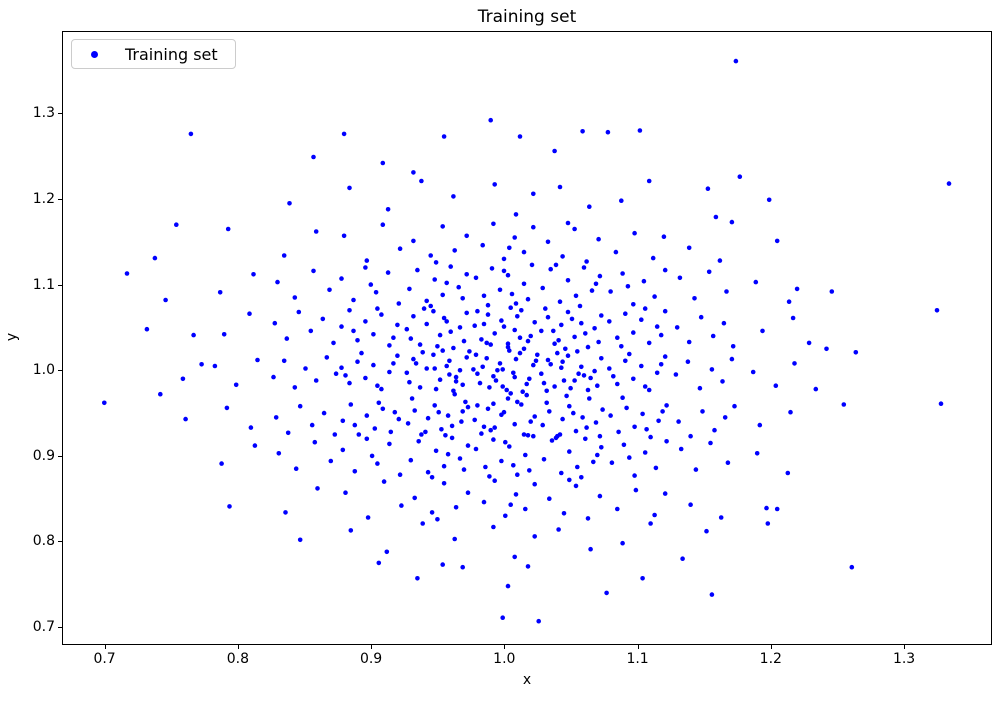 Image resolution: width=1001 pixels, height=701 pixels. What do you see at coordinates (238, 659) in the screenshot?
I see `x-tick-label: 0.8` at bounding box center [238, 659].